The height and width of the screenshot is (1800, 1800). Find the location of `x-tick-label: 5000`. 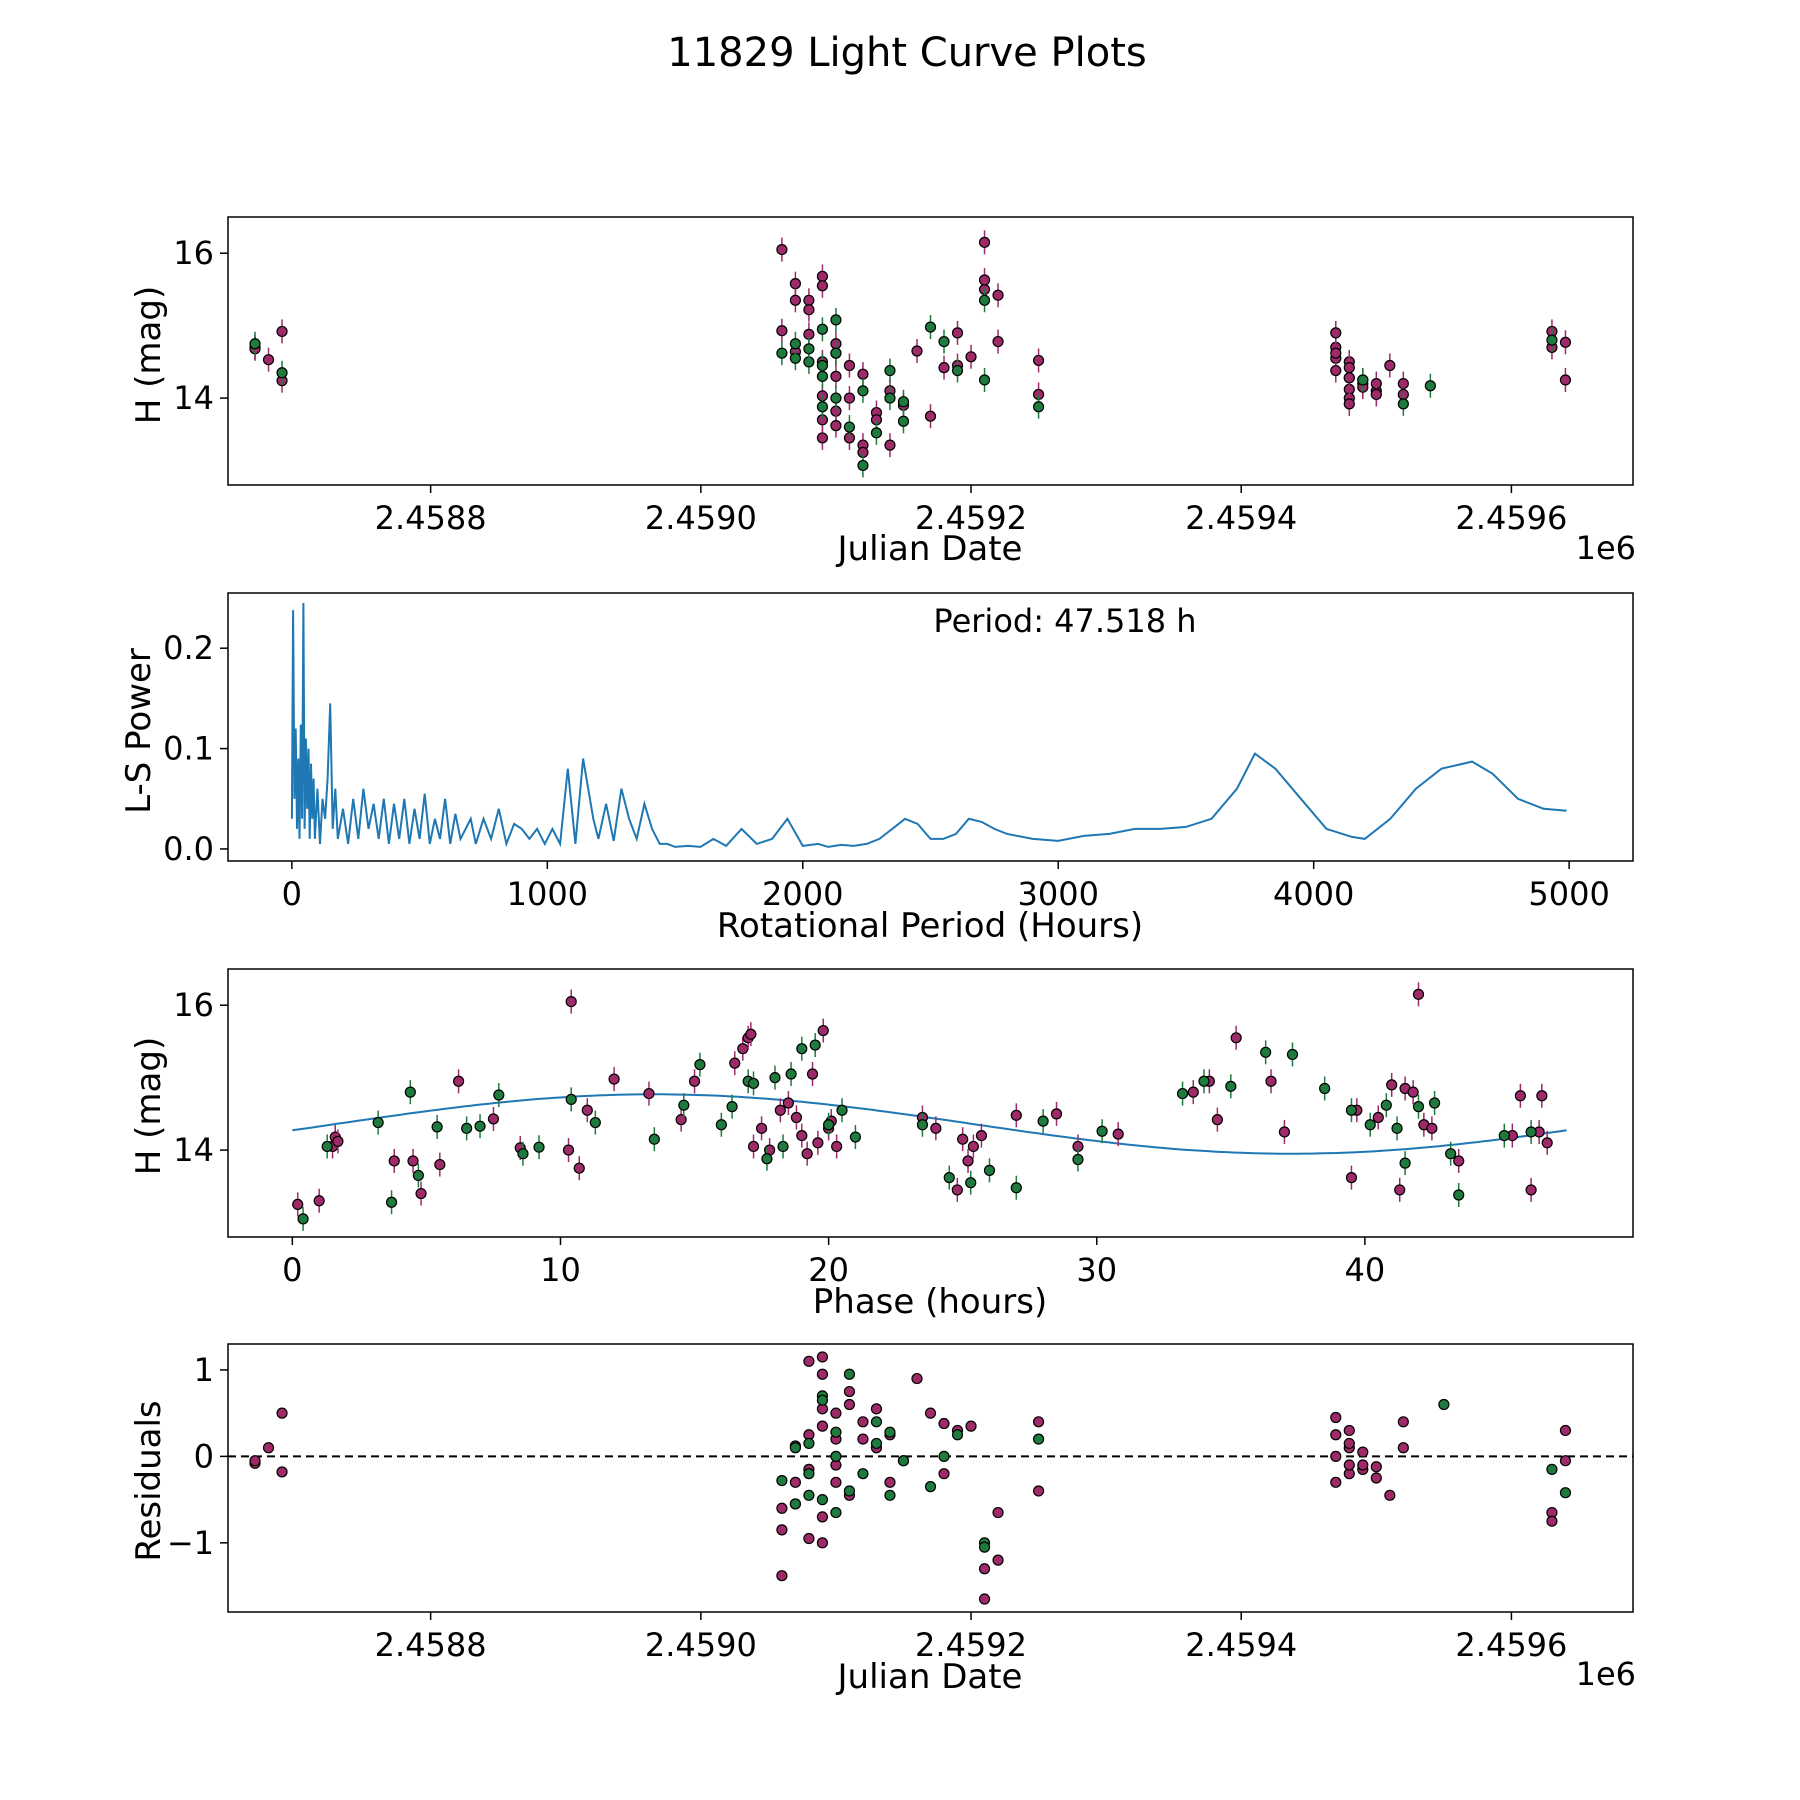

x-tick-label: 5000 is located at coordinates (1568, 894).